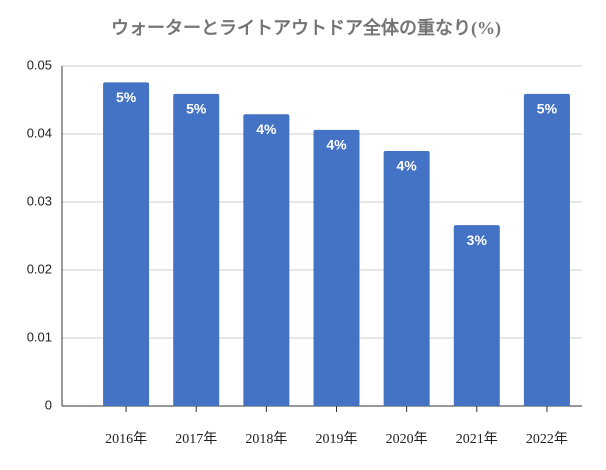 This screenshot has width=606, height=470. I want to click on x-tick-label: 2019年, so click(337, 439).